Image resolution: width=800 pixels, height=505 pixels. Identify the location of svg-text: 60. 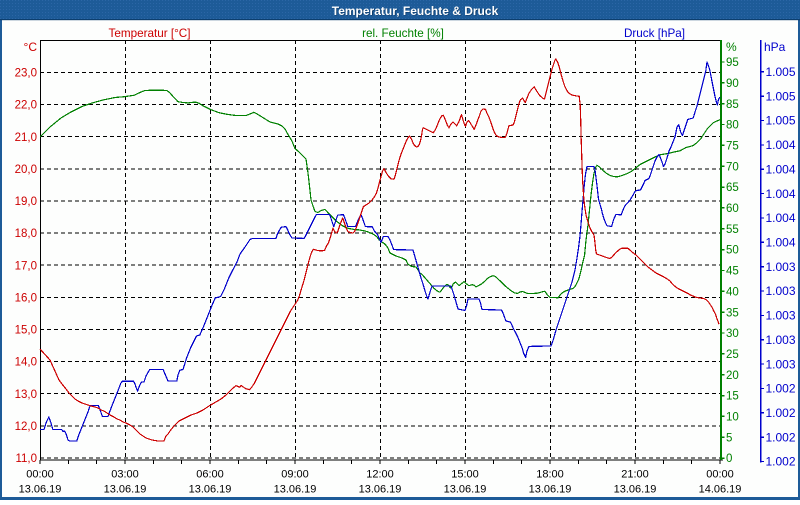
(732, 209).